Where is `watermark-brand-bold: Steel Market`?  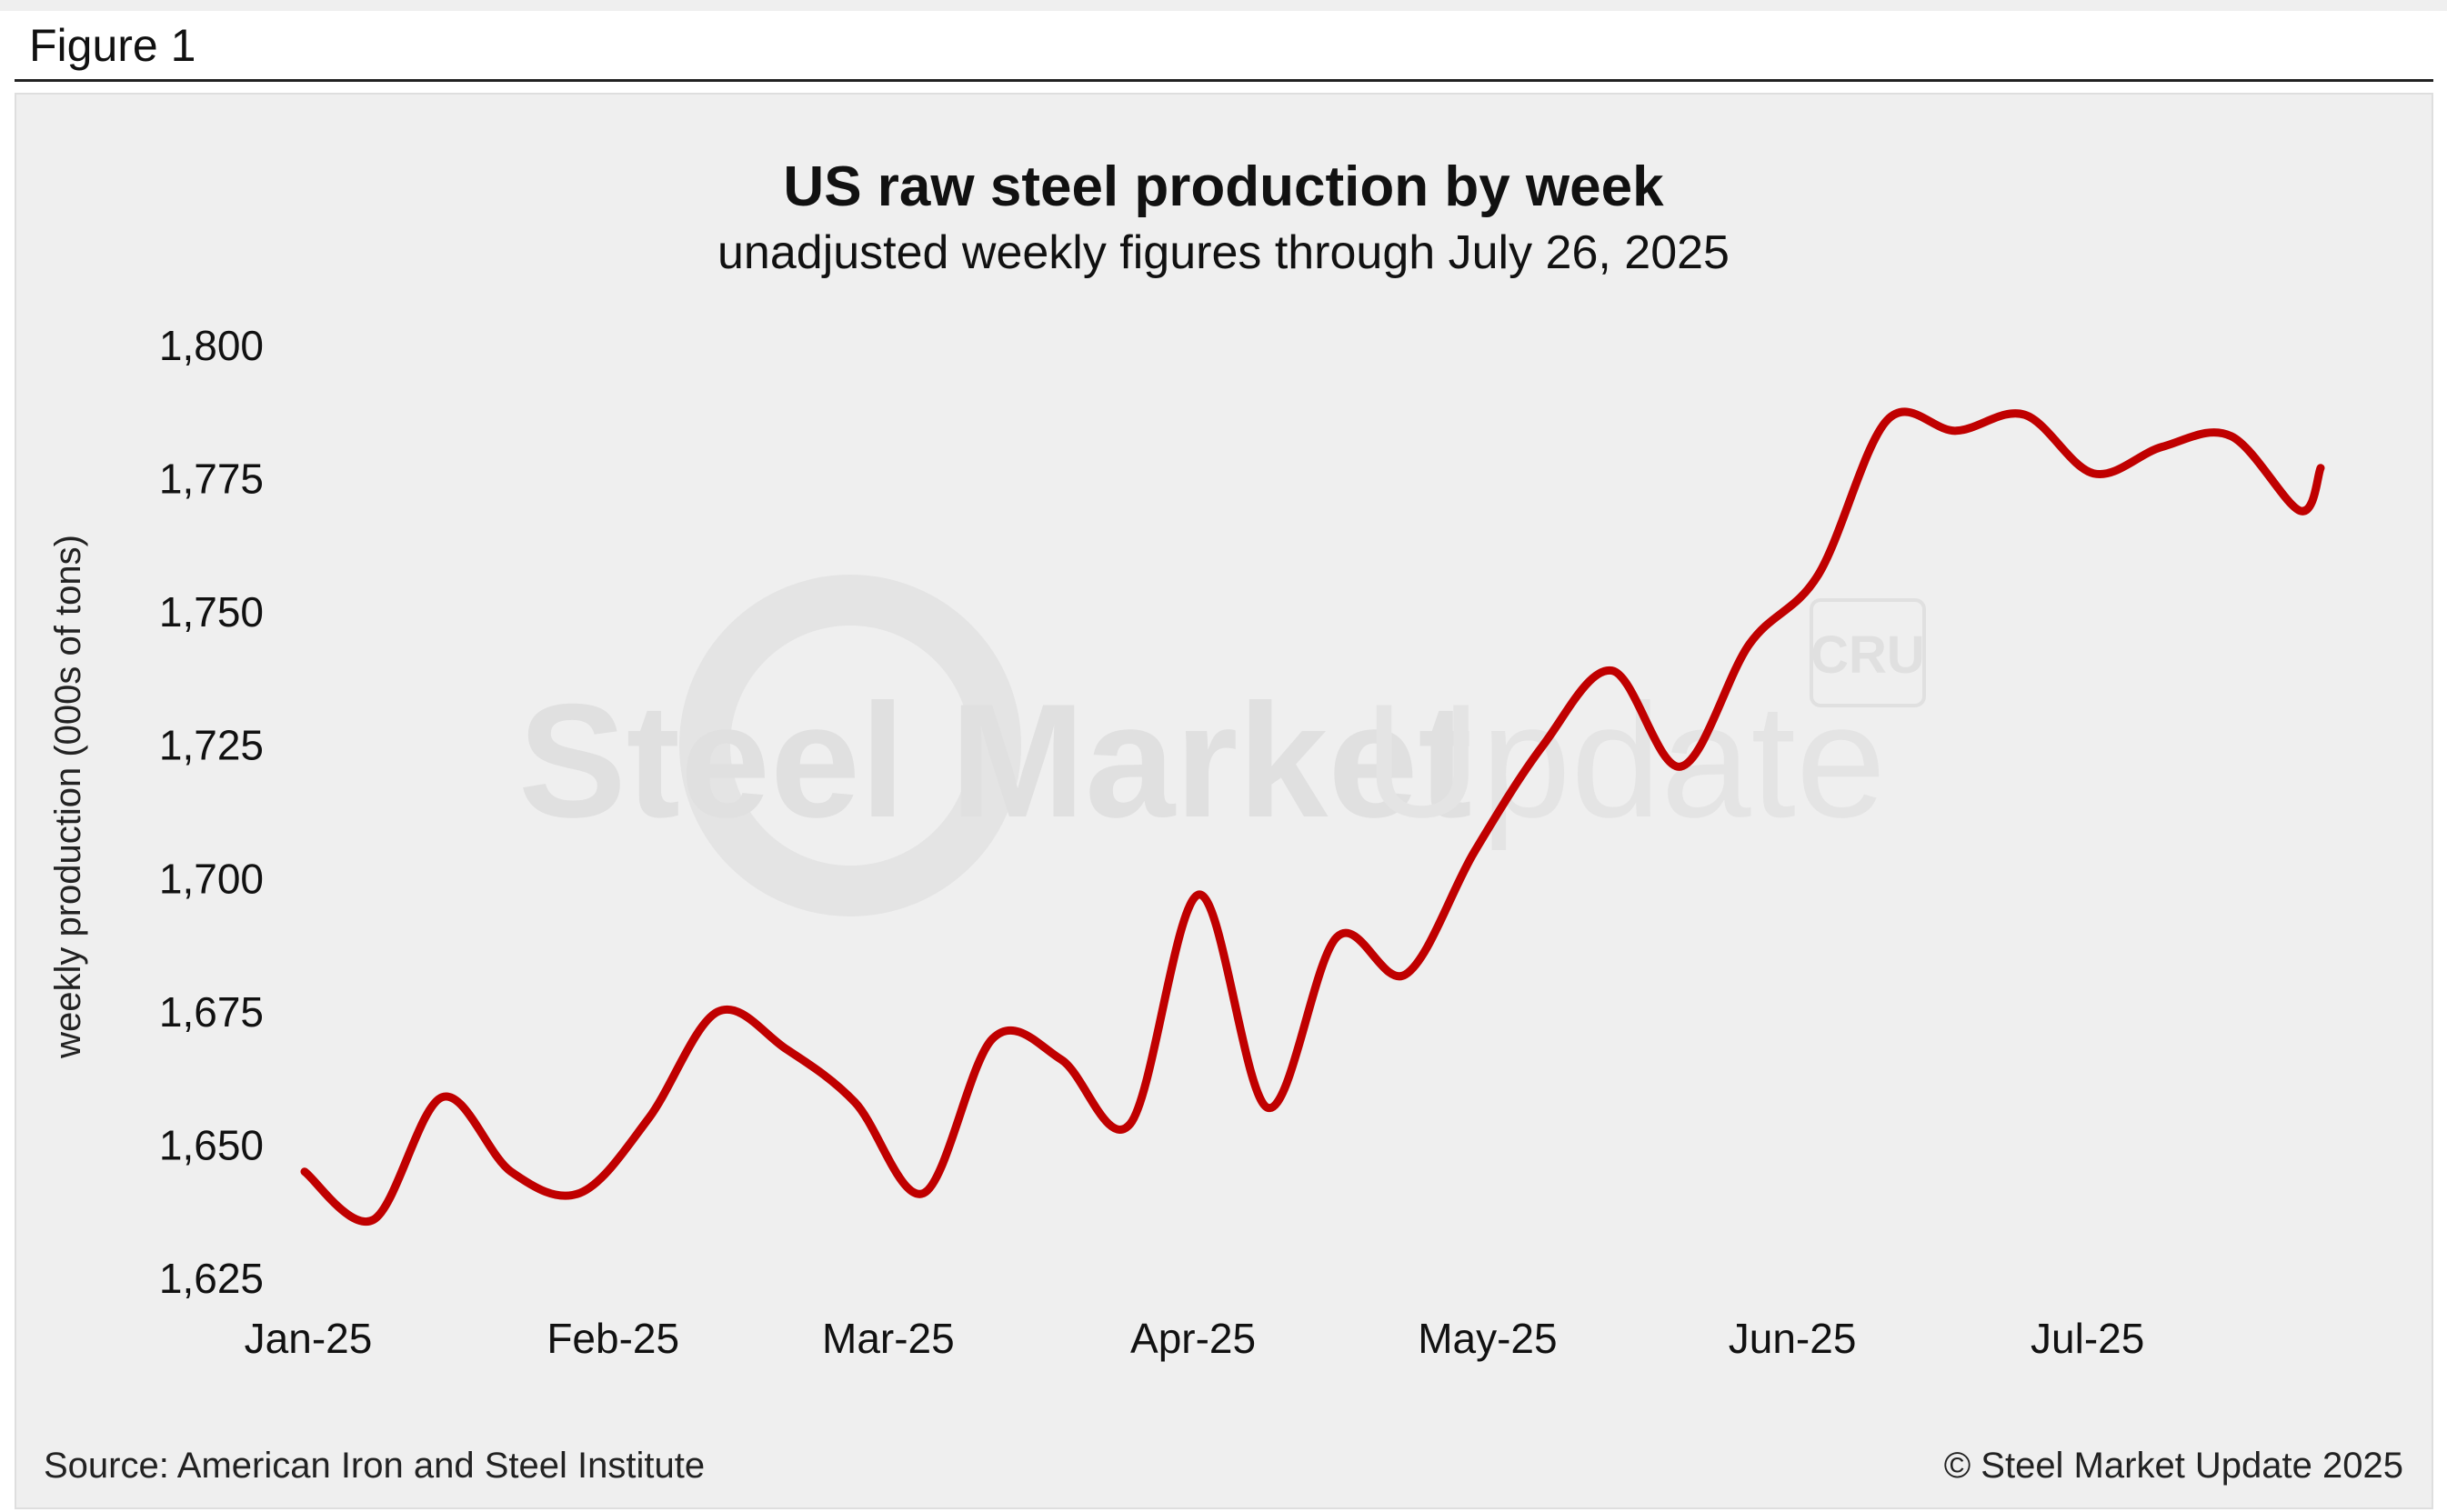
watermark-brand-bold: Steel Market is located at coordinates (995, 760).